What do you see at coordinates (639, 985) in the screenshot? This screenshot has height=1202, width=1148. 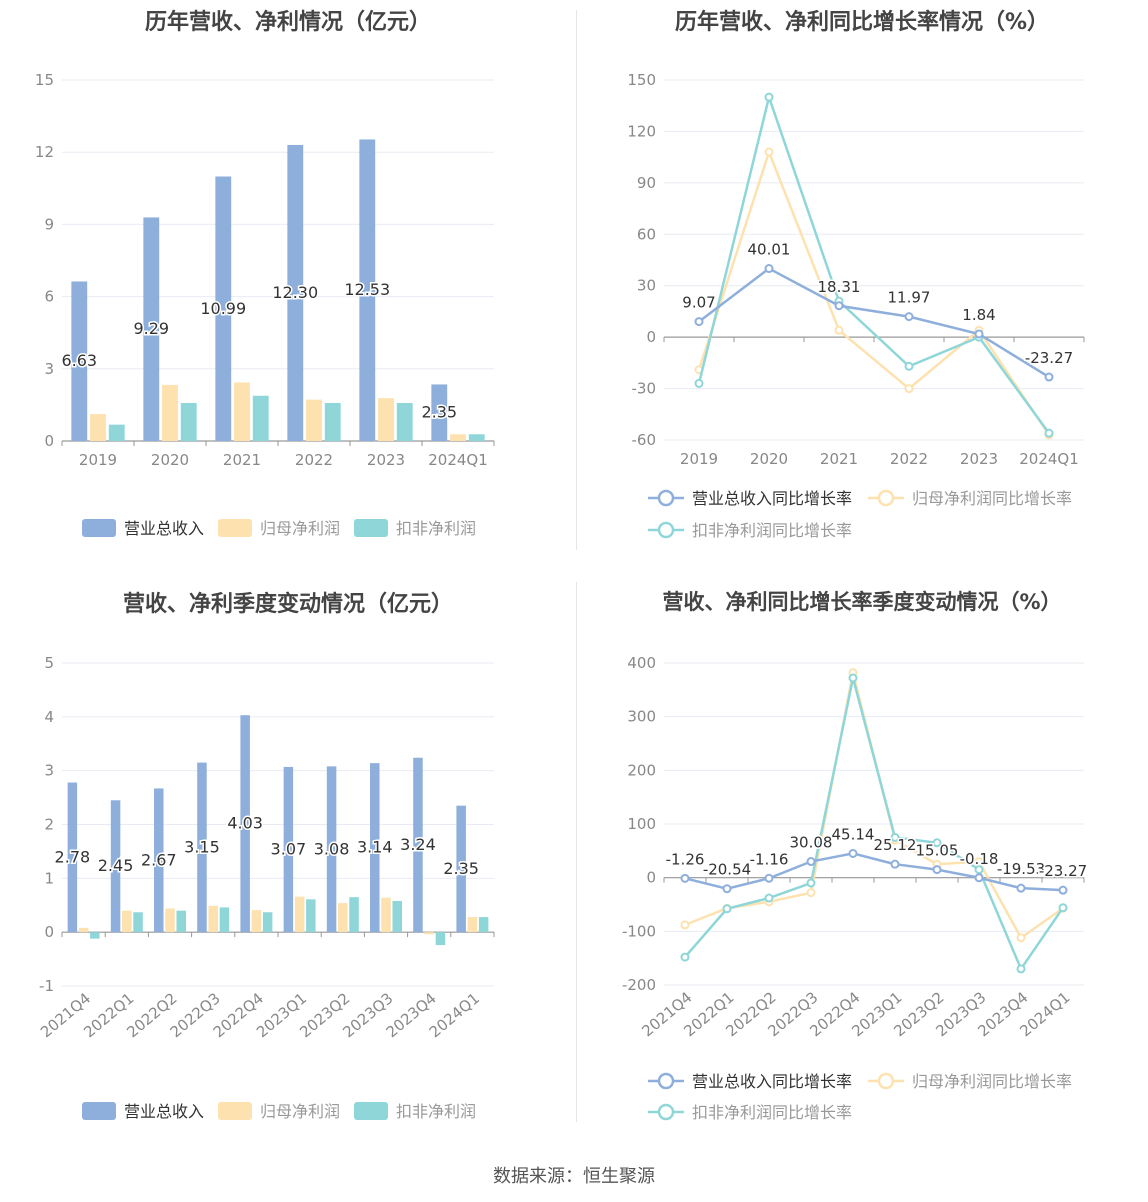 I see `y-tick-label: -200` at bounding box center [639, 985].